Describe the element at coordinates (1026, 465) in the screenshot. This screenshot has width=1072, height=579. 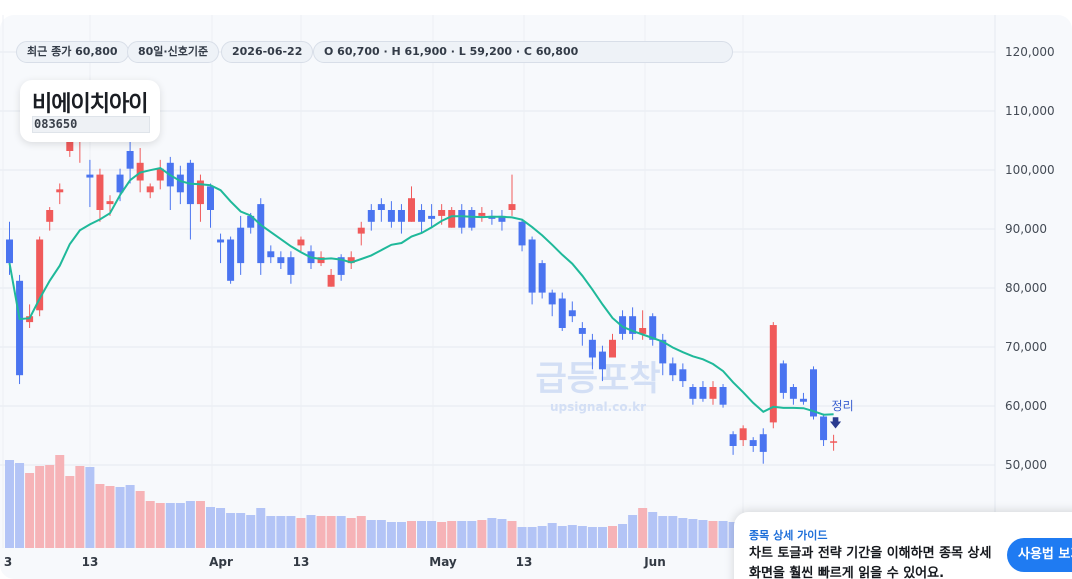
I see `y-tick-label: 50,000` at that location.